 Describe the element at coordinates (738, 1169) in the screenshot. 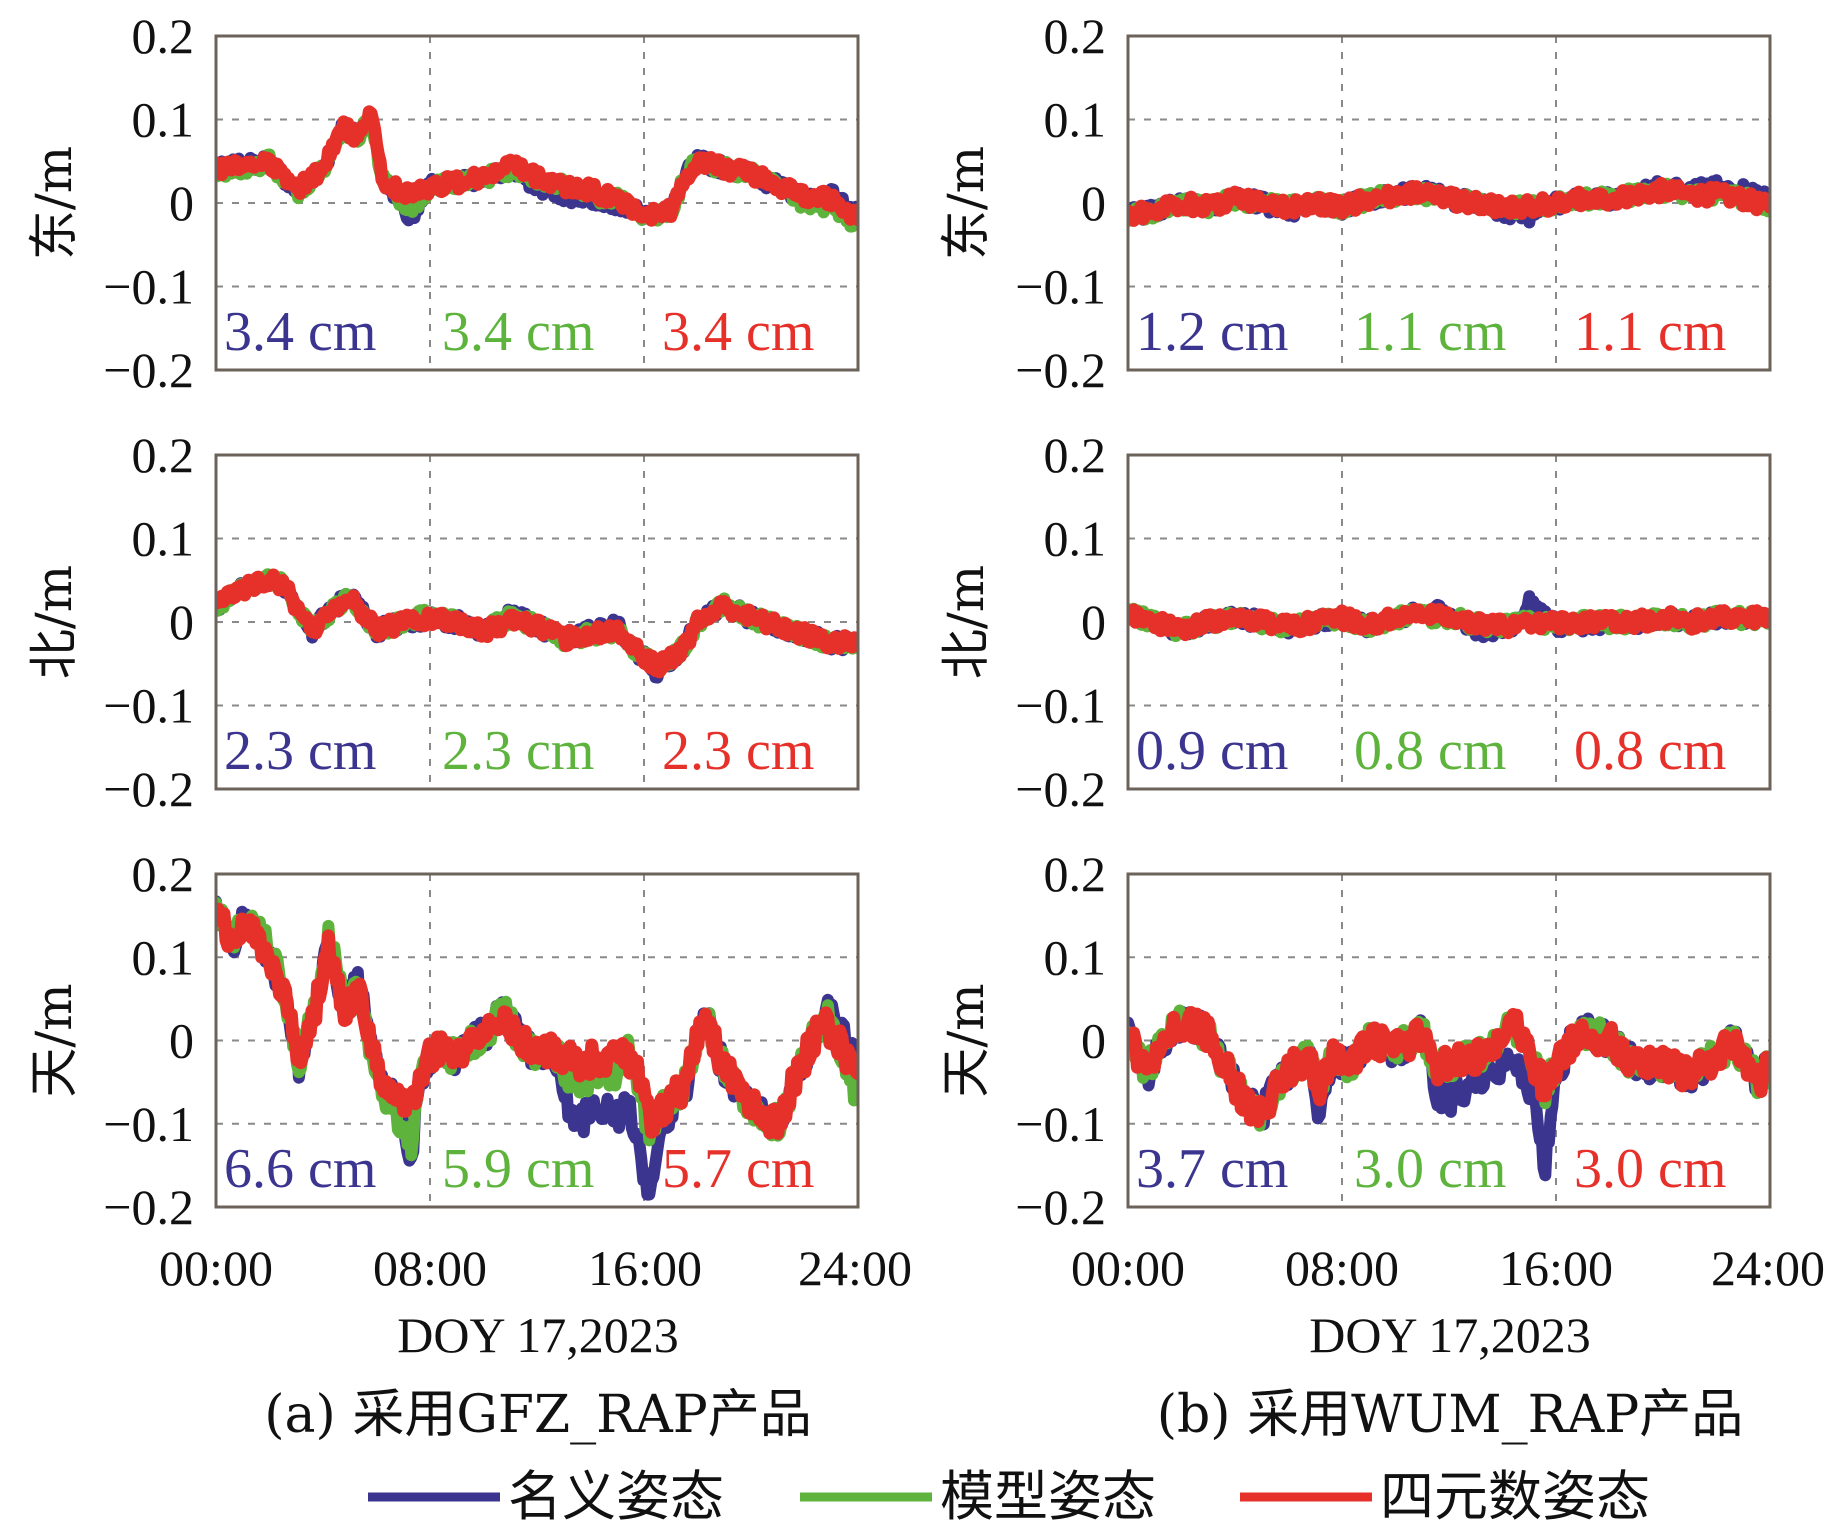

I see `rms-label-quaternion: 5.7 cm` at that location.